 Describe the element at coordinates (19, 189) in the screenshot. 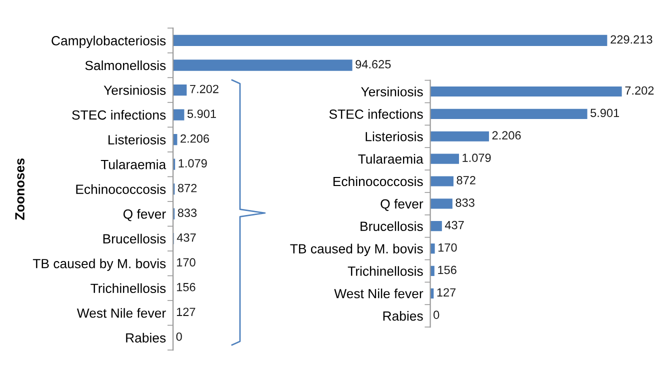

I see `y-axis-title: Zoonoses` at that location.